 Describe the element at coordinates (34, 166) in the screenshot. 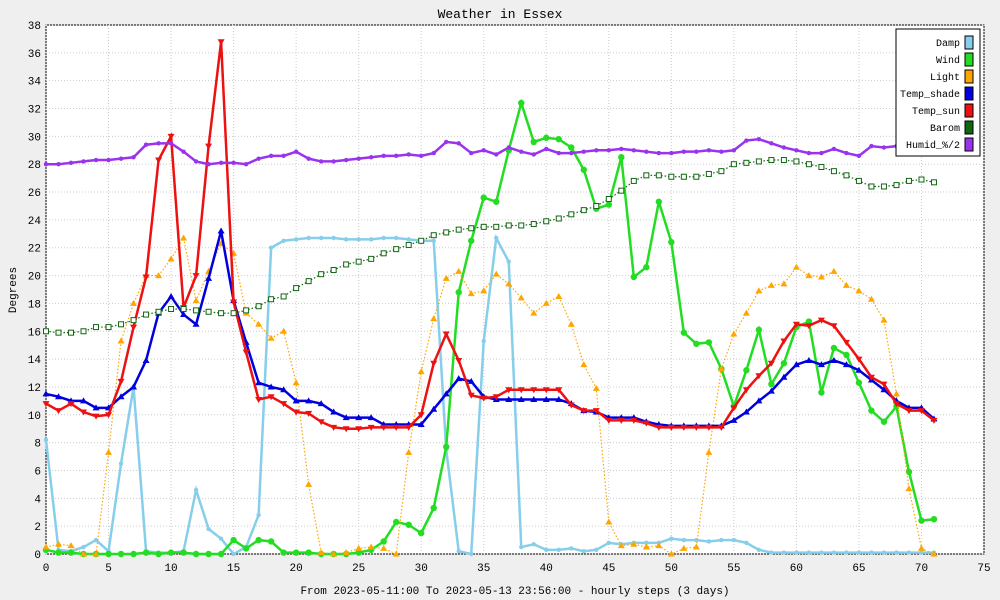

I see `y-tick-label: 28` at that location.